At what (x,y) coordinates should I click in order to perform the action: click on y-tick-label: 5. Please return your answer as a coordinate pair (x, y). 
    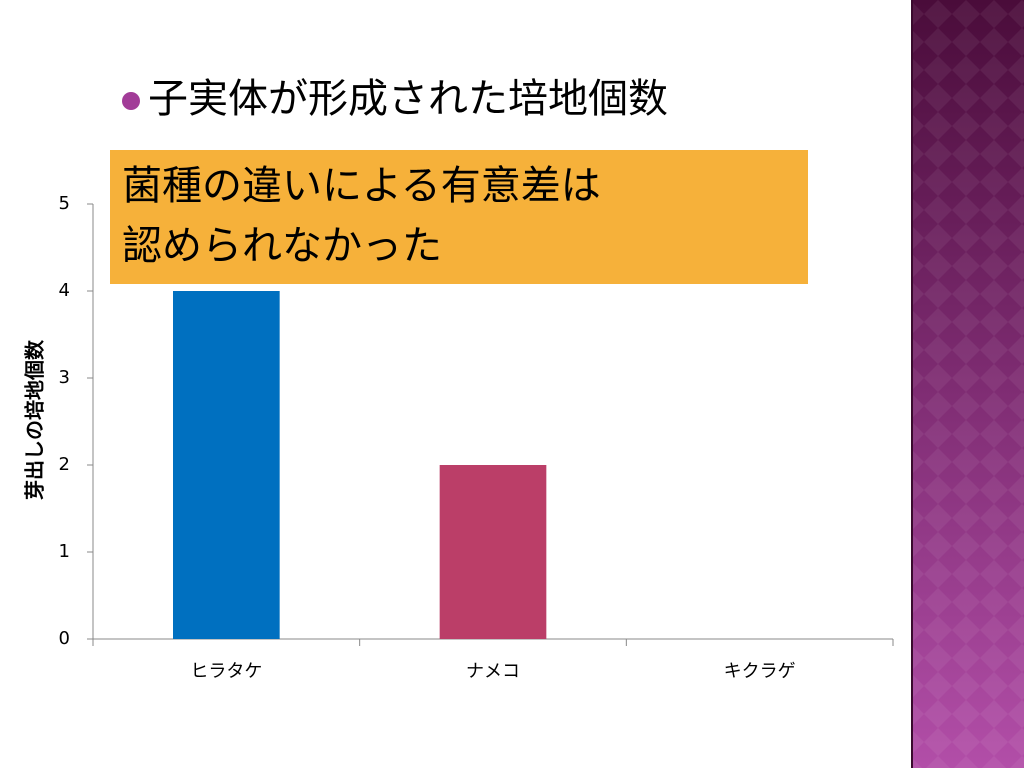
    Looking at the image, I should click on (64, 203).